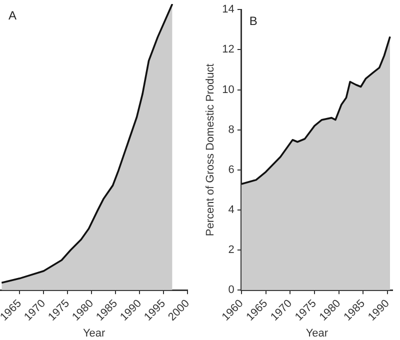  I want to click on y-tick-label: 0, so click(231, 290).